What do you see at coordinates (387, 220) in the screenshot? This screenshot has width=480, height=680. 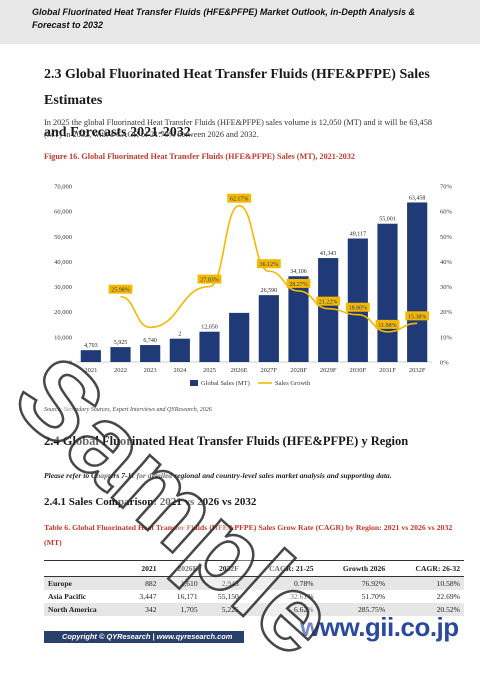 I see `bar-value-label: 55,001` at bounding box center [387, 220].